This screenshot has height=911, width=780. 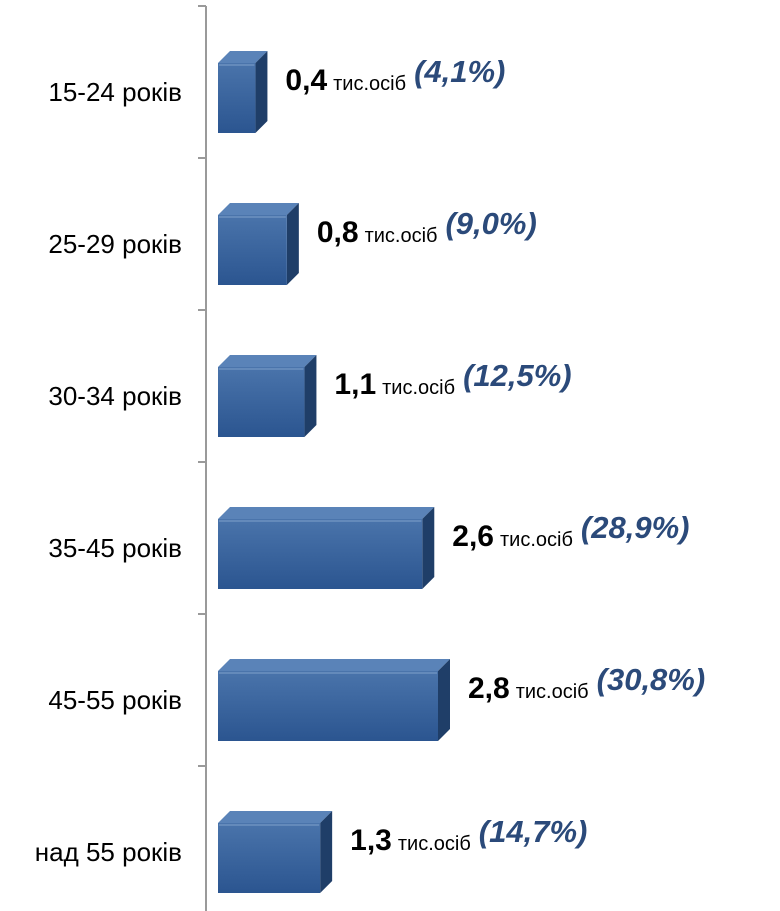 I want to click on value-number: 2,8, so click(x=489, y=688).